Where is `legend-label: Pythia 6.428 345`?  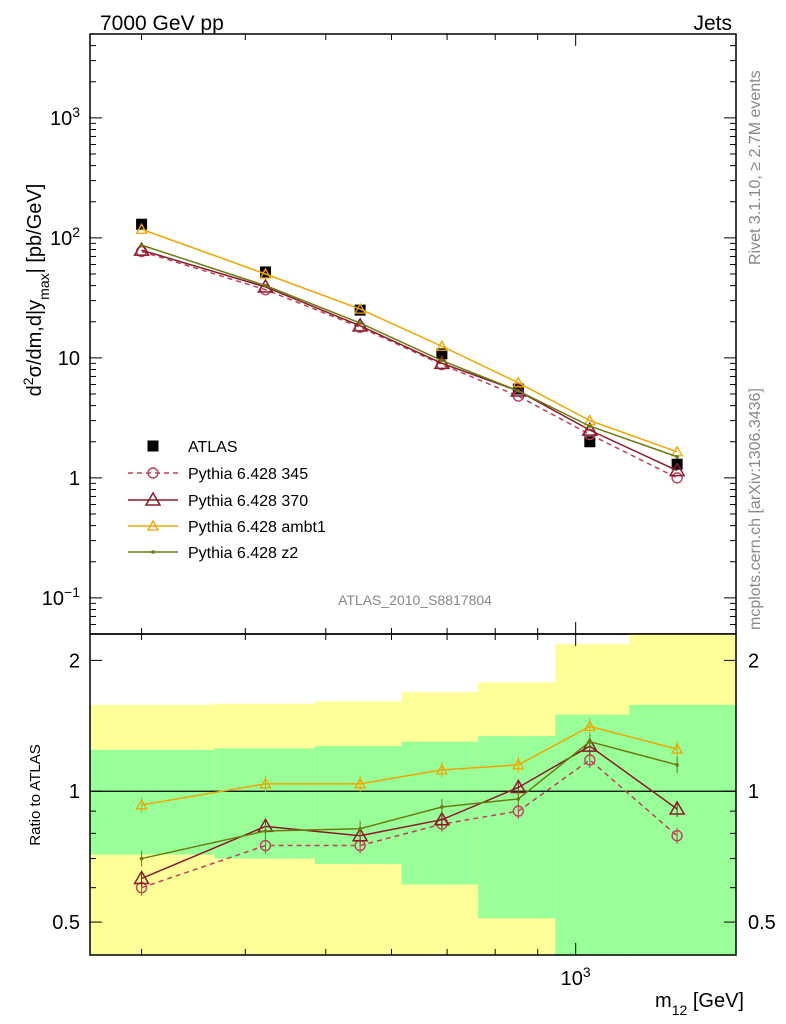
legend-label: Pythia 6.428 345 is located at coordinates (248, 474).